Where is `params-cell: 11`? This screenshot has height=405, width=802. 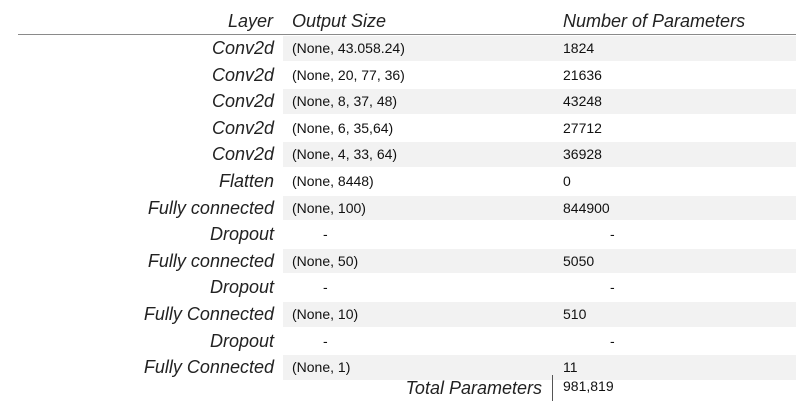 params-cell: 11 is located at coordinates (675, 367).